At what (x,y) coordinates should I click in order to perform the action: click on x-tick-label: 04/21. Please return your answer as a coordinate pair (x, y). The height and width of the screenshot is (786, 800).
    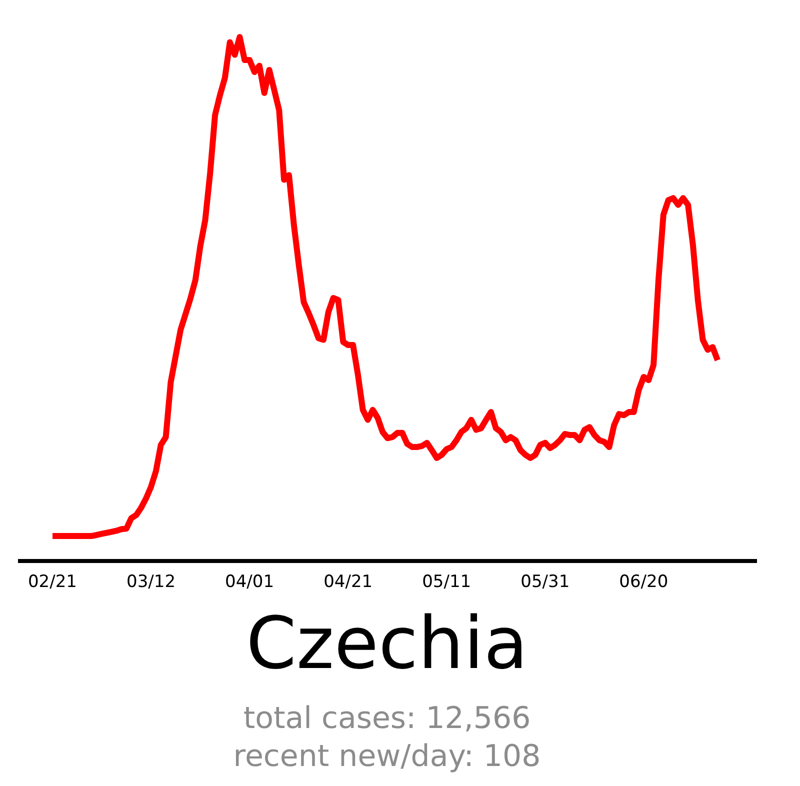
    Looking at the image, I should click on (348, 582).